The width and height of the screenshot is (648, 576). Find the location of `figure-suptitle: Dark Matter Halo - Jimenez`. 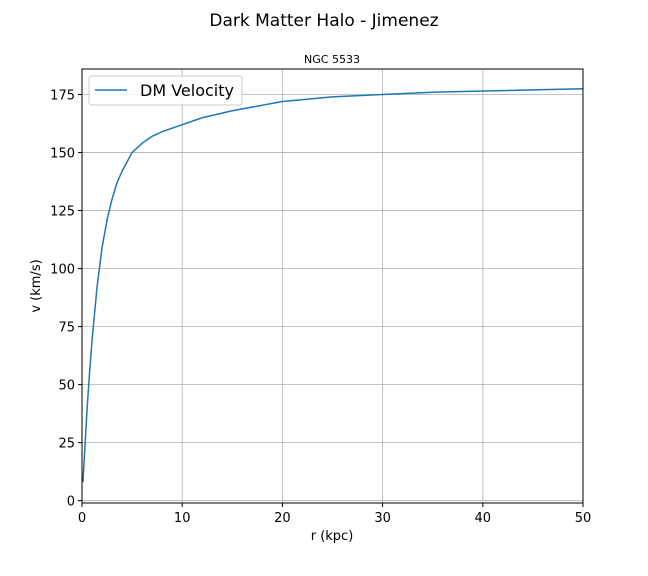

figure-suptitle: Dark Matter Halo - Jimenez is located at coordinates (323, 21).